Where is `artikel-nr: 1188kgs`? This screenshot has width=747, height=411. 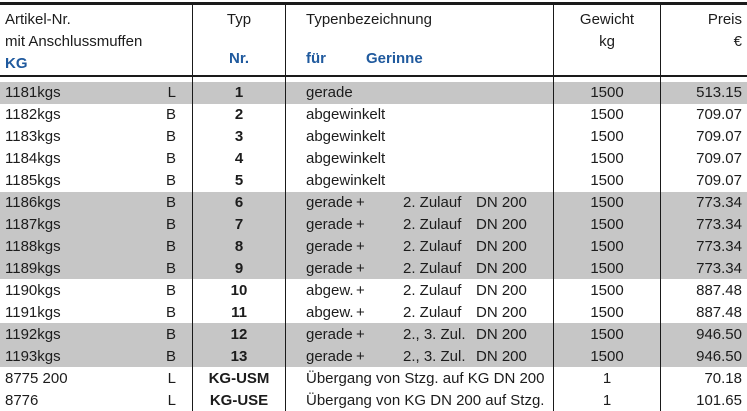
artikel-nr: 1188kgs is located at coordinates (33, 247).